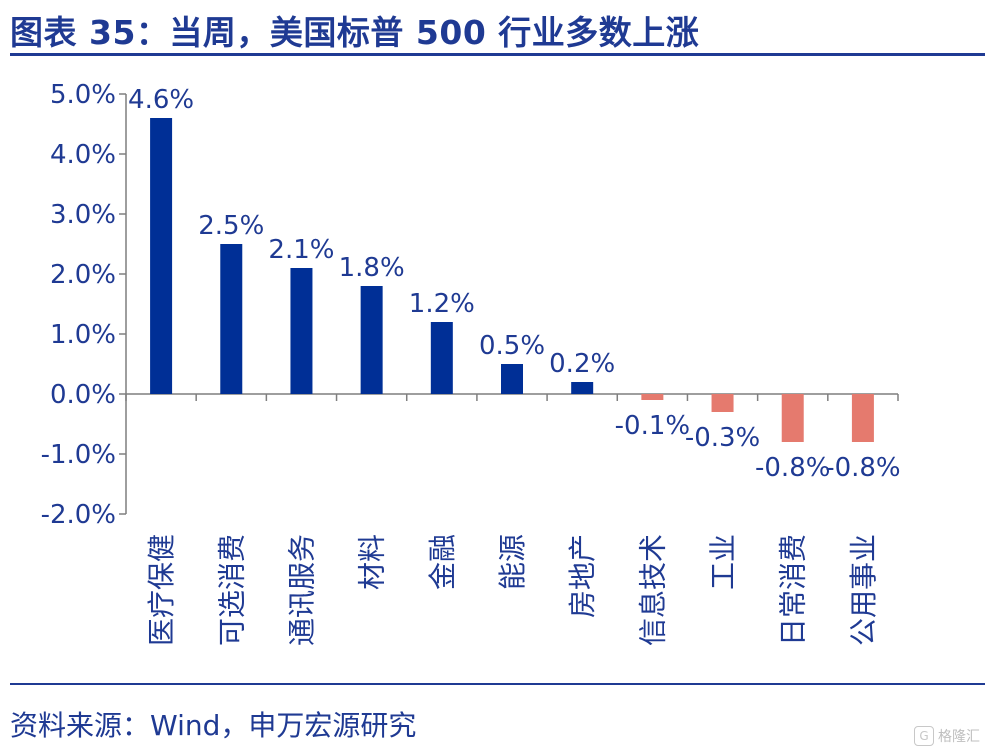  What do you see at coordinates (863, 590) in the screenshot?
I see `category-label-11: 公用事业` at bounding box center [863, 590].